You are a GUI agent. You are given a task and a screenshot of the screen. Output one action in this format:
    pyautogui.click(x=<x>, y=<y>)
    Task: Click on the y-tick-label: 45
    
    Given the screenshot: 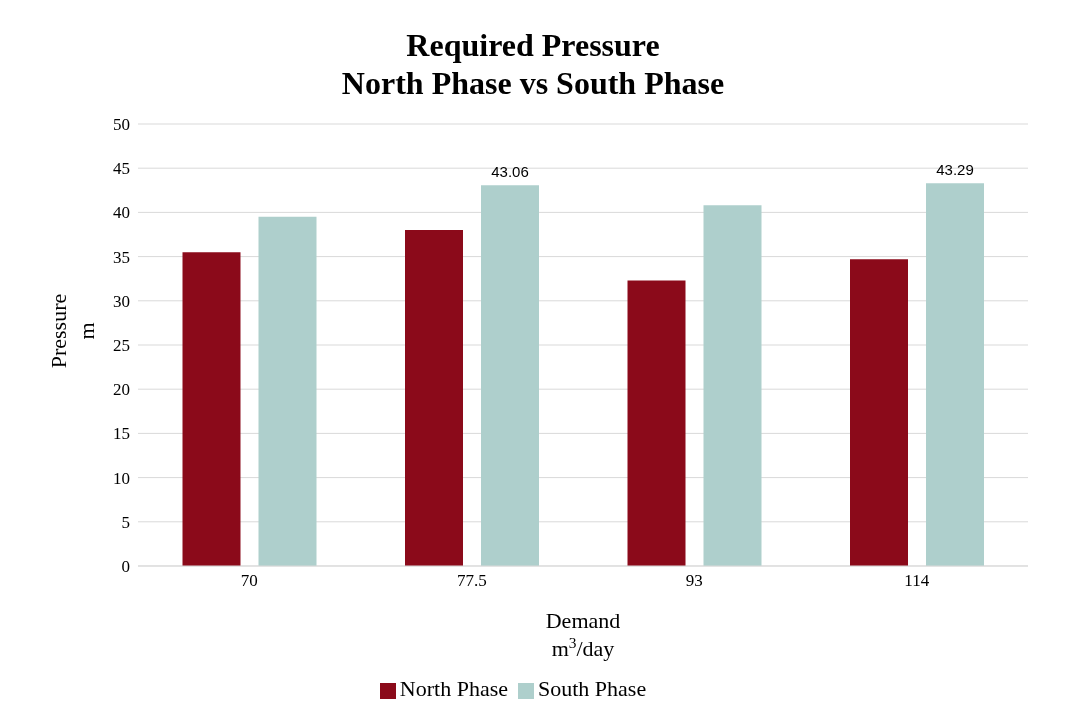 What is the action you would take?
    pyautogui.click(x=121, y=169)
    